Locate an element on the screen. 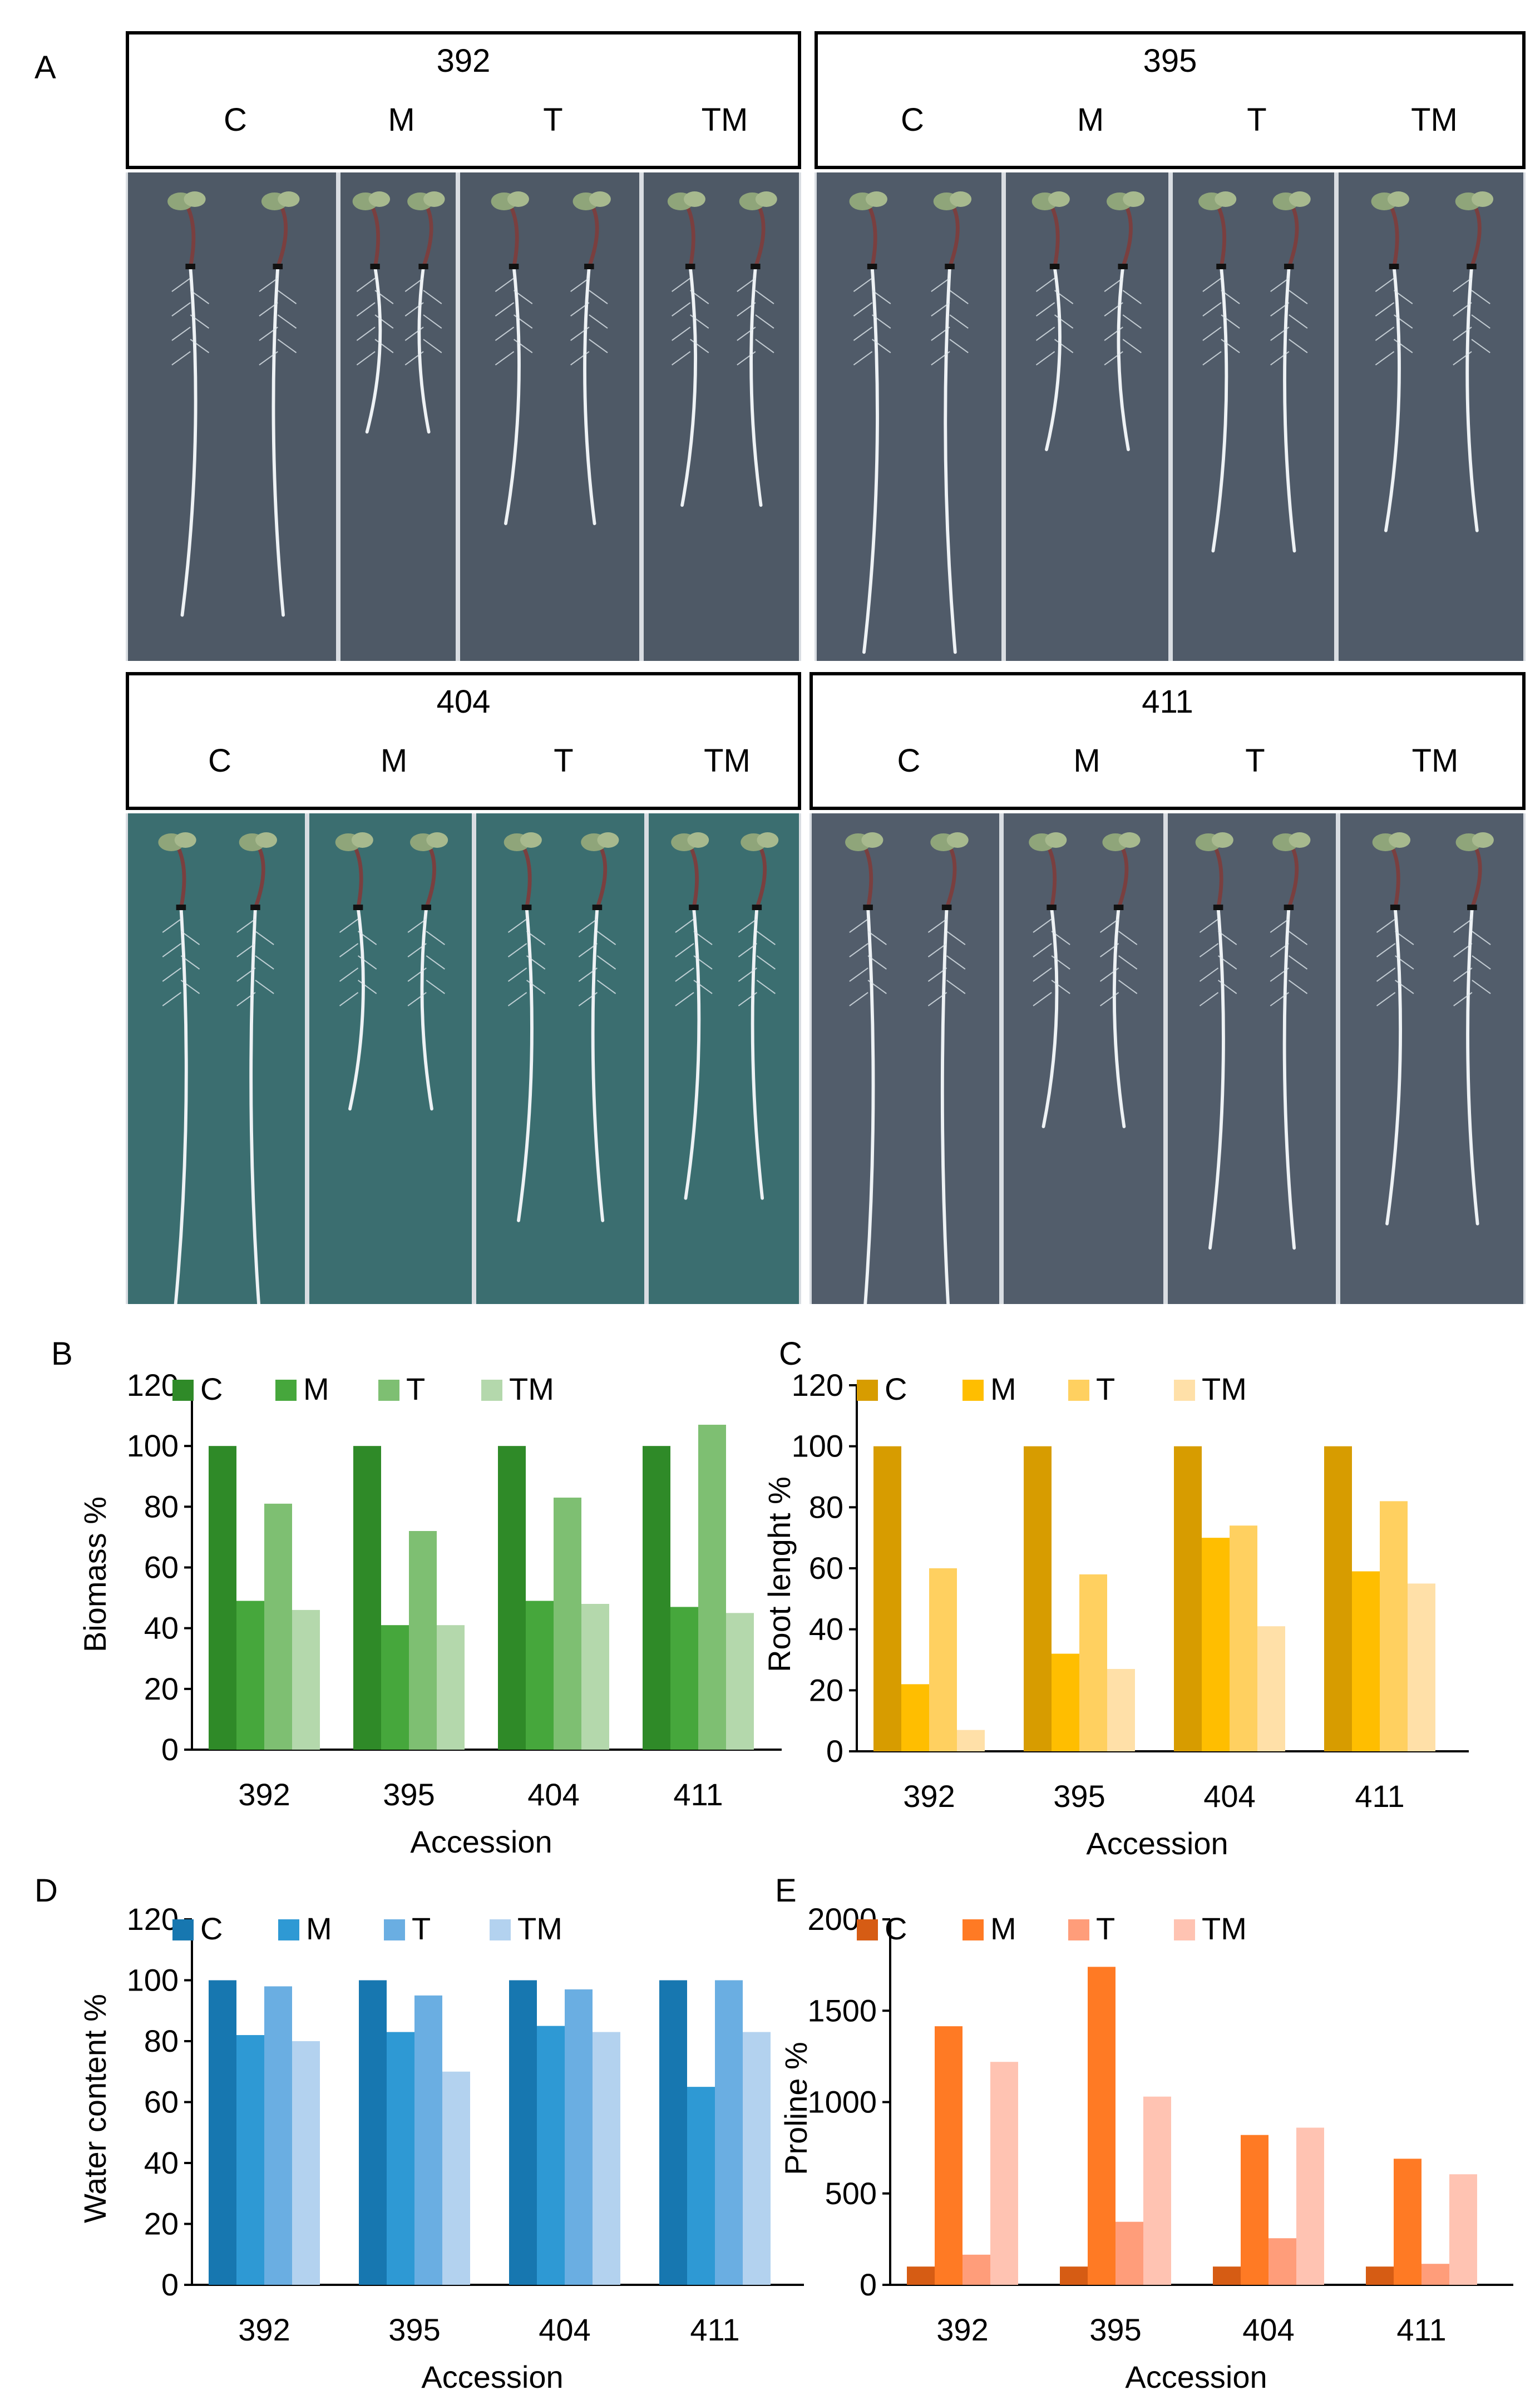 The height and width of the screenshot is (2405, 1540). accession-header: 392 C M T TM is located at coordinates (463, 100).